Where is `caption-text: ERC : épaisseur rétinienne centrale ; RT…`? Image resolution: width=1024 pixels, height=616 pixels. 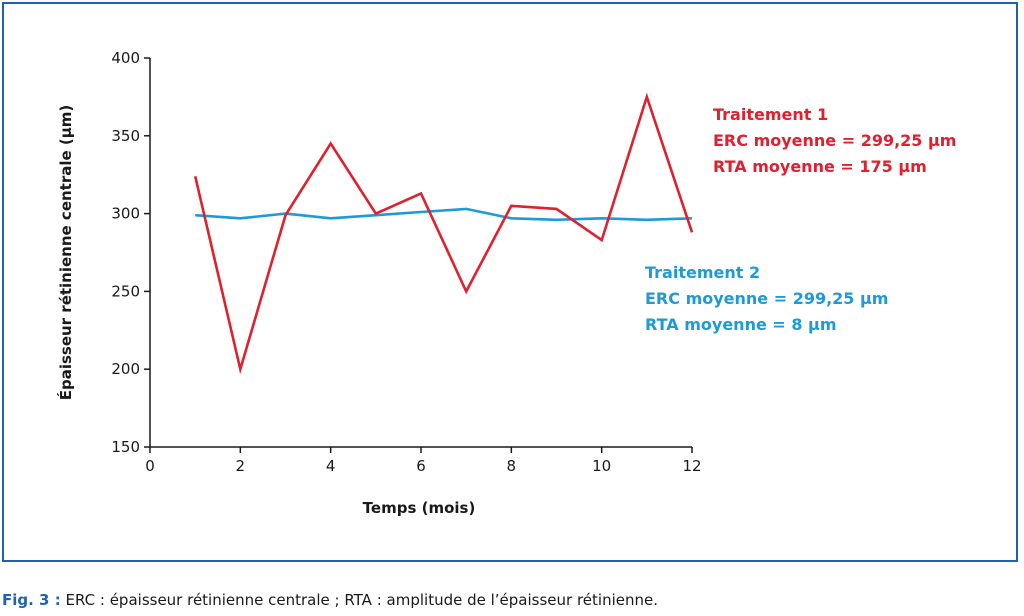 caption-text: ERC : épaisseur rétinienne centrale ; RT… is located at coordinates (359, 600).